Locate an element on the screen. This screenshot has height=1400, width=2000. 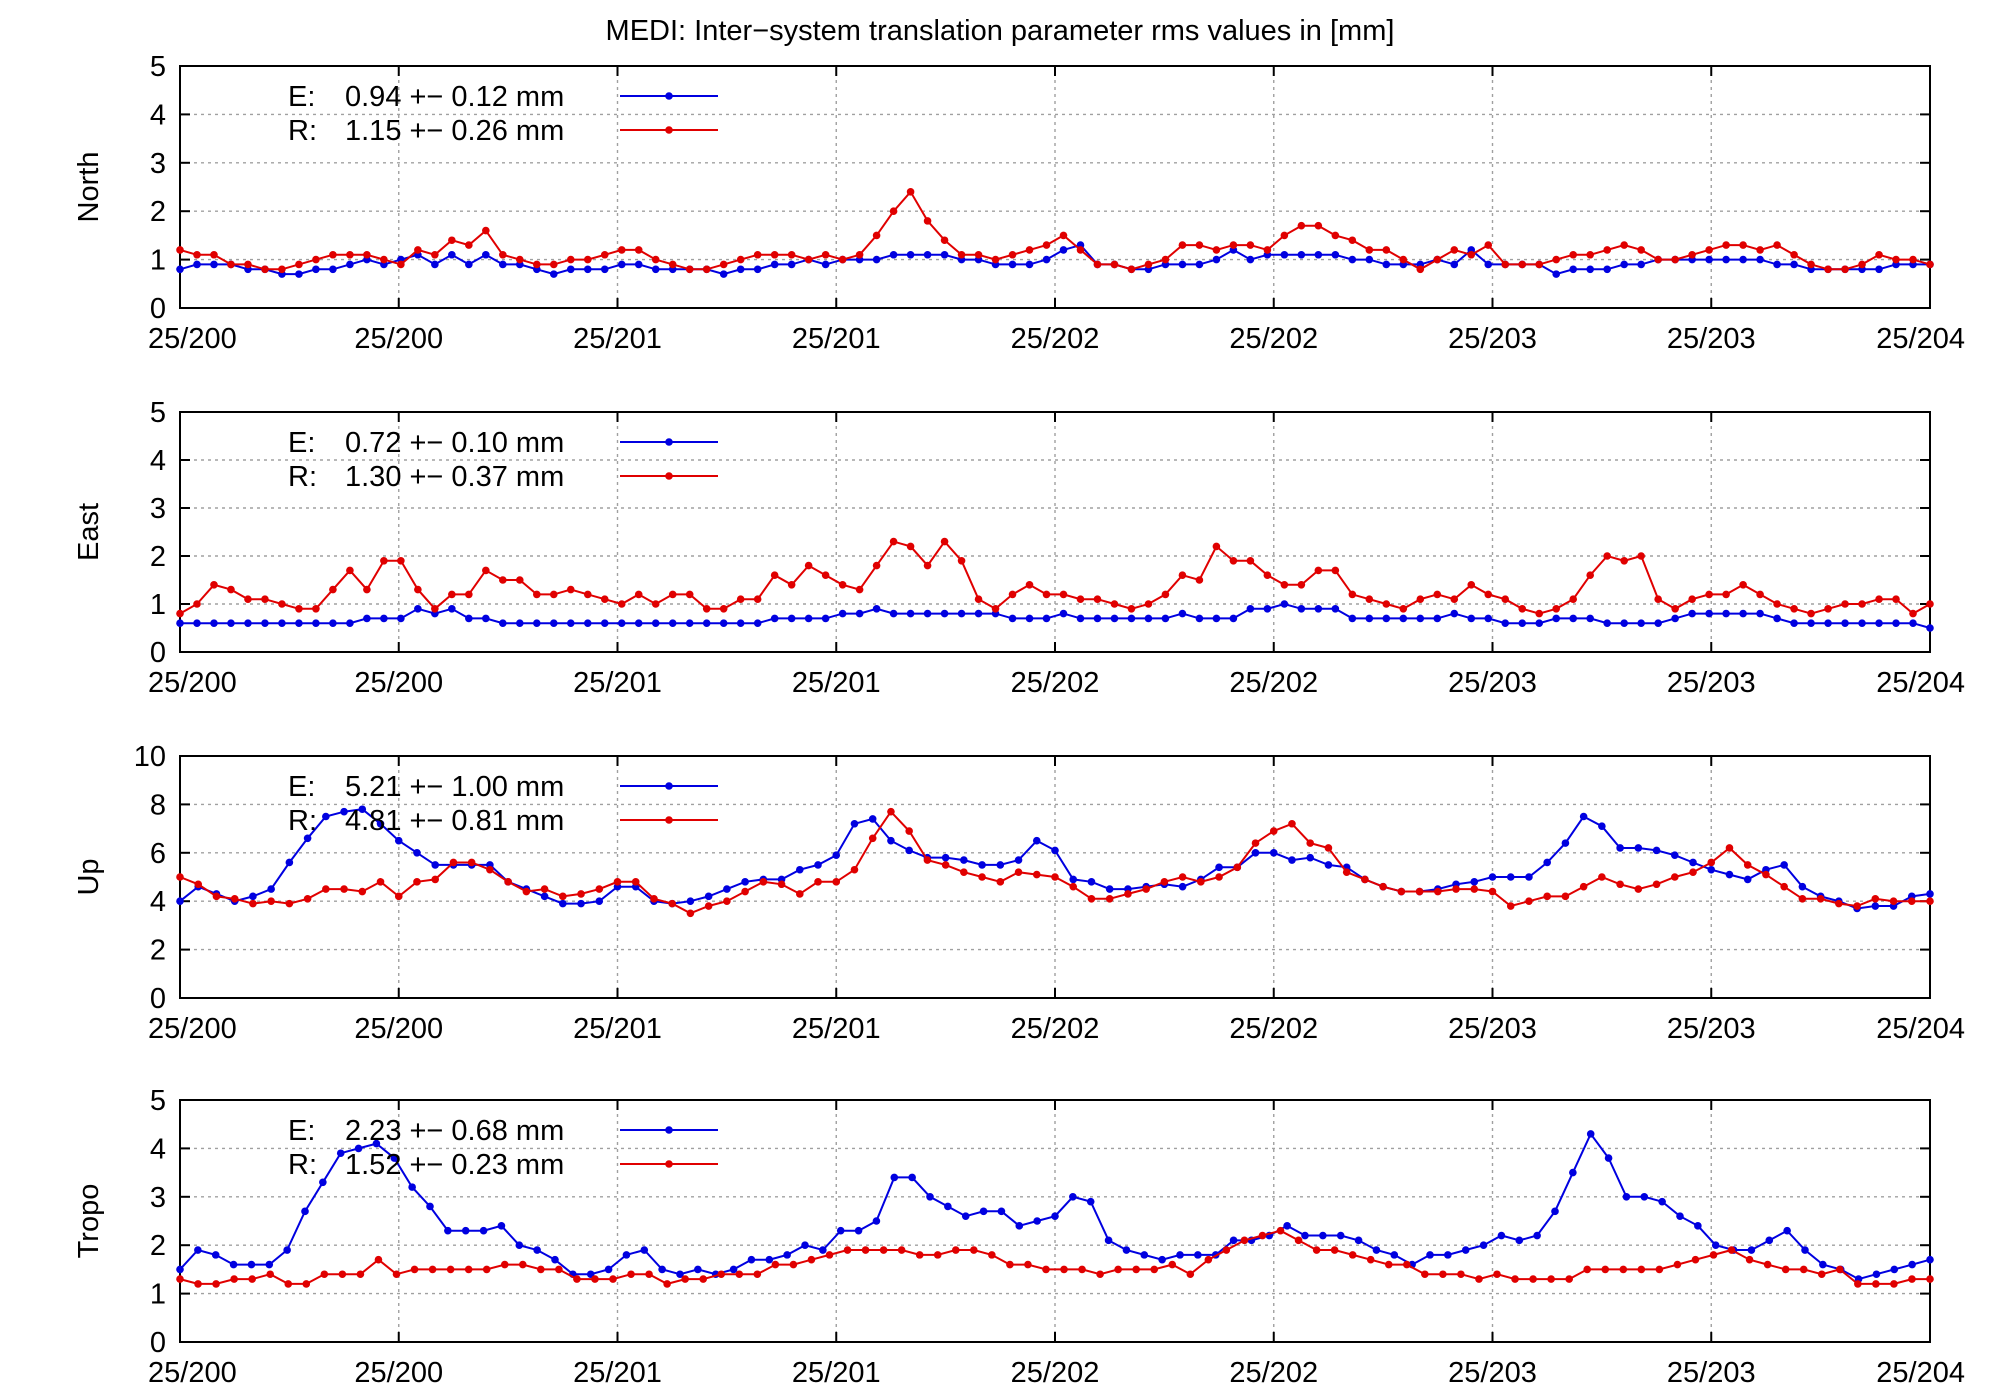
y-axis-label: North is located at coordinates (89, 187).